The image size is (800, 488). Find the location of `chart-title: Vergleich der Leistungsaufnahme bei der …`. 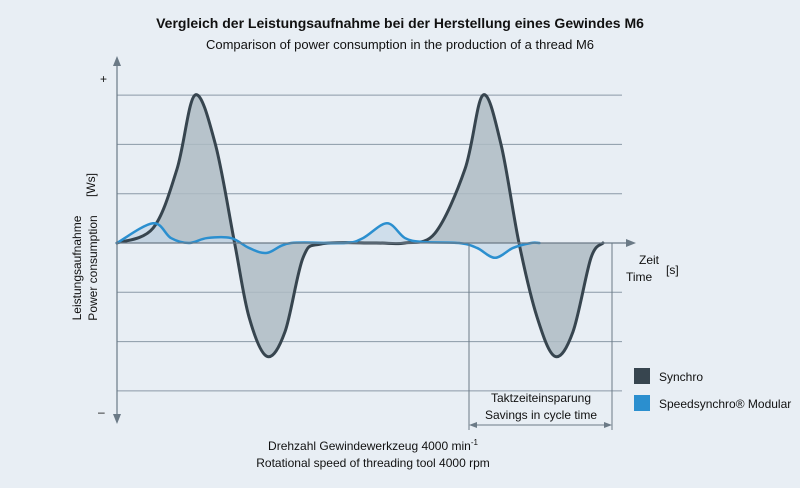

chart-title: Vergleich der Leistungsaufnahme bei der … is located at coordinates (400, 23).